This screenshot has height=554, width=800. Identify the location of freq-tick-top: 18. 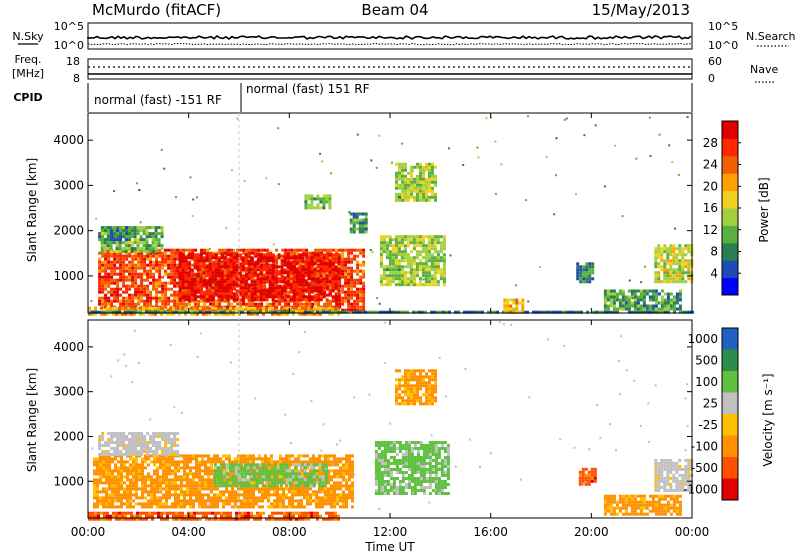
(73, 61).